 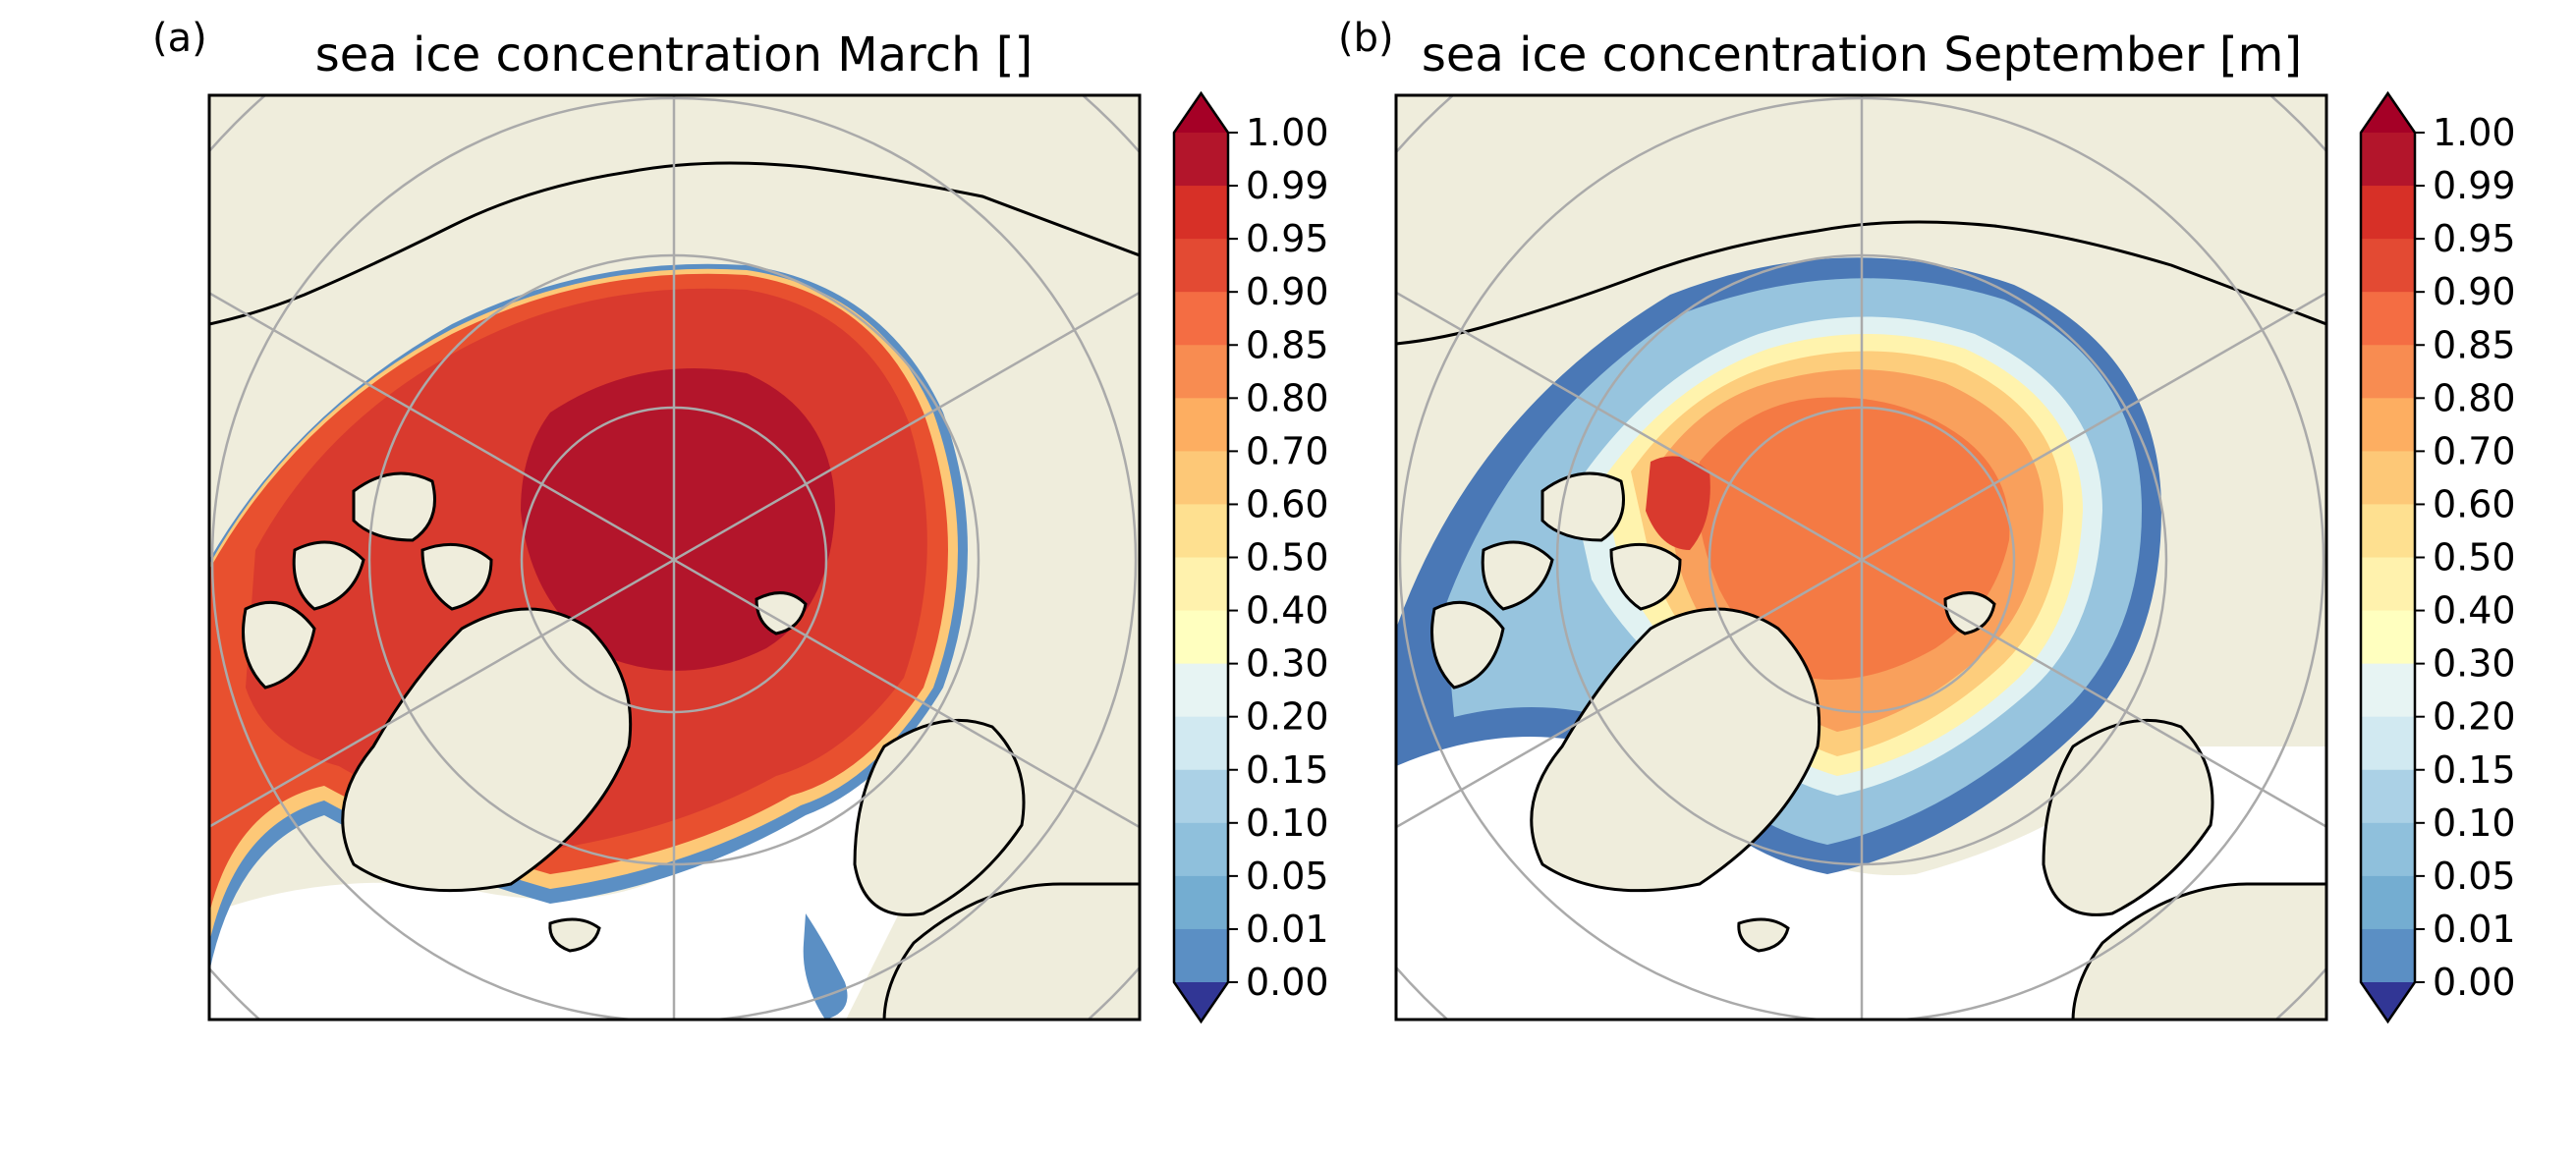 I want to click on colorbar-b-tick-label: 0.05, so click(x=2474, y=876).